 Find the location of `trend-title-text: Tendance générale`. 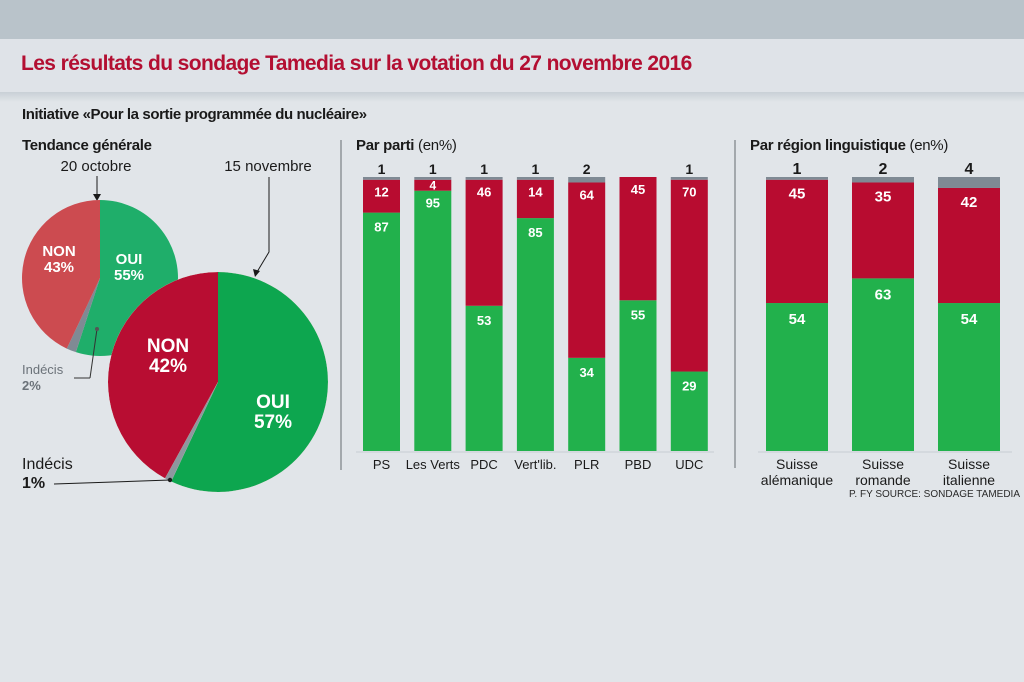

trend-title-text: Tendance générale is located at coordinates (87, 145).